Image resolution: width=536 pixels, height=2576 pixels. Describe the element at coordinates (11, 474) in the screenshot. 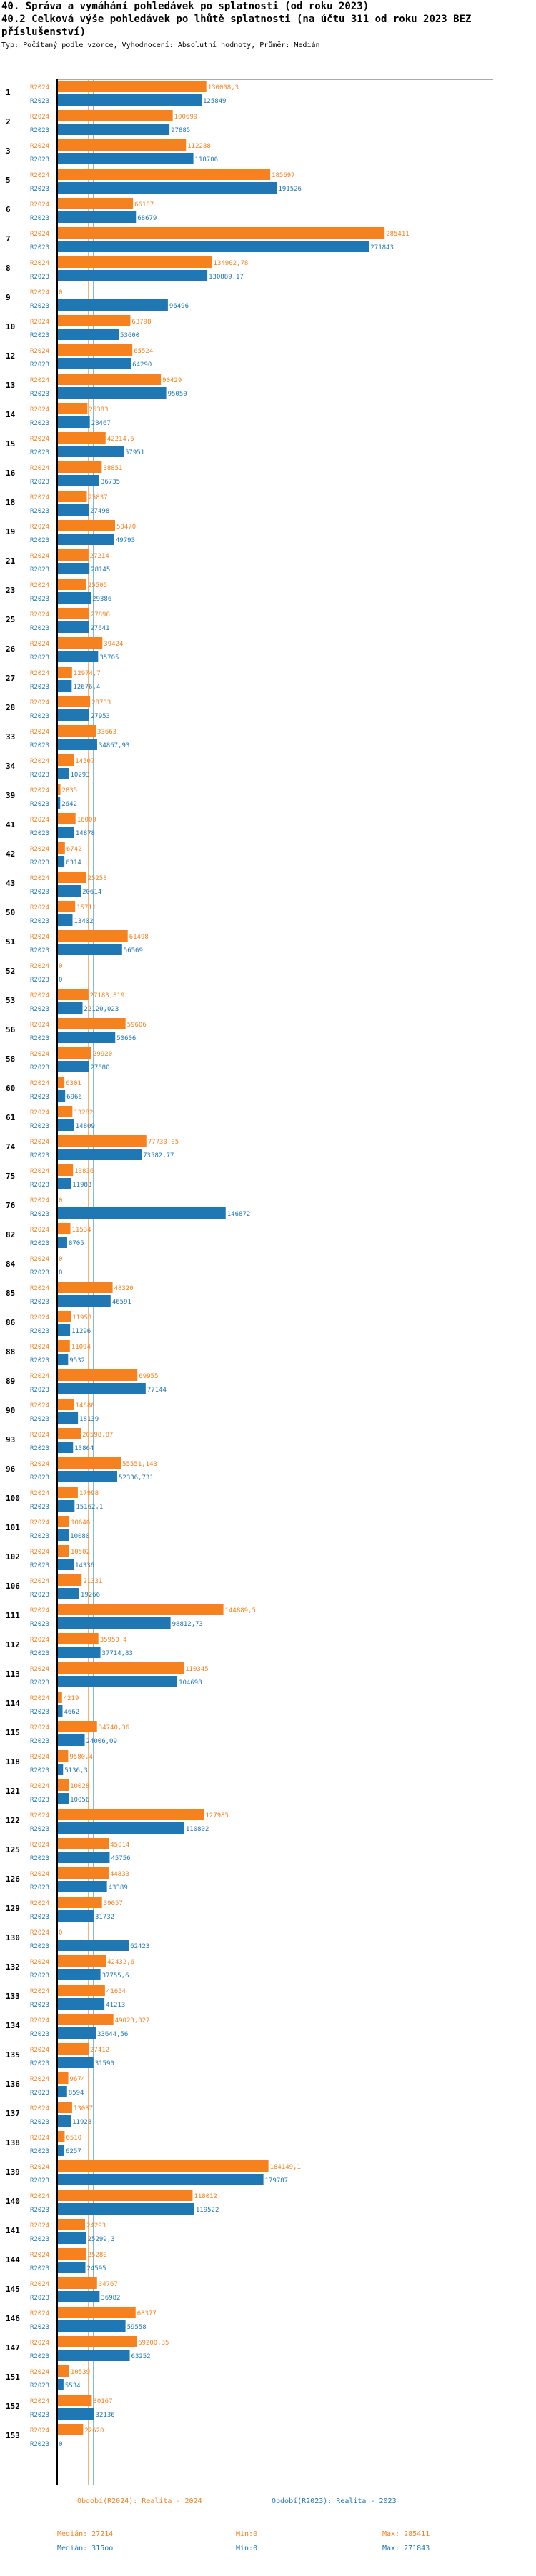

I see `category-label: 16` at that location.